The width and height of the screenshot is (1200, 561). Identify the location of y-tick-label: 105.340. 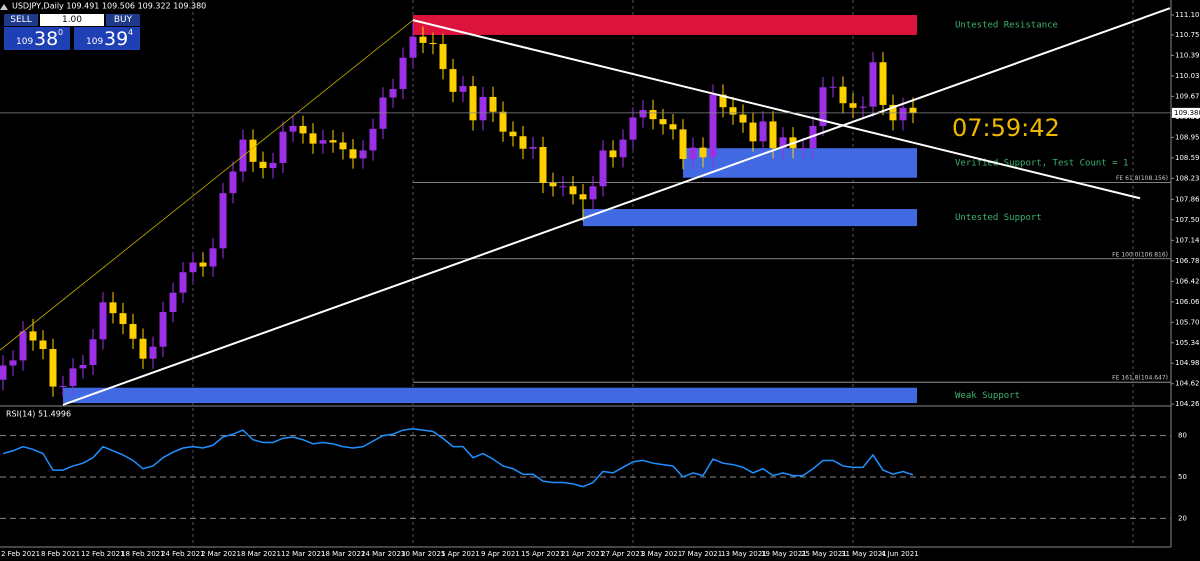
(1187, 343).